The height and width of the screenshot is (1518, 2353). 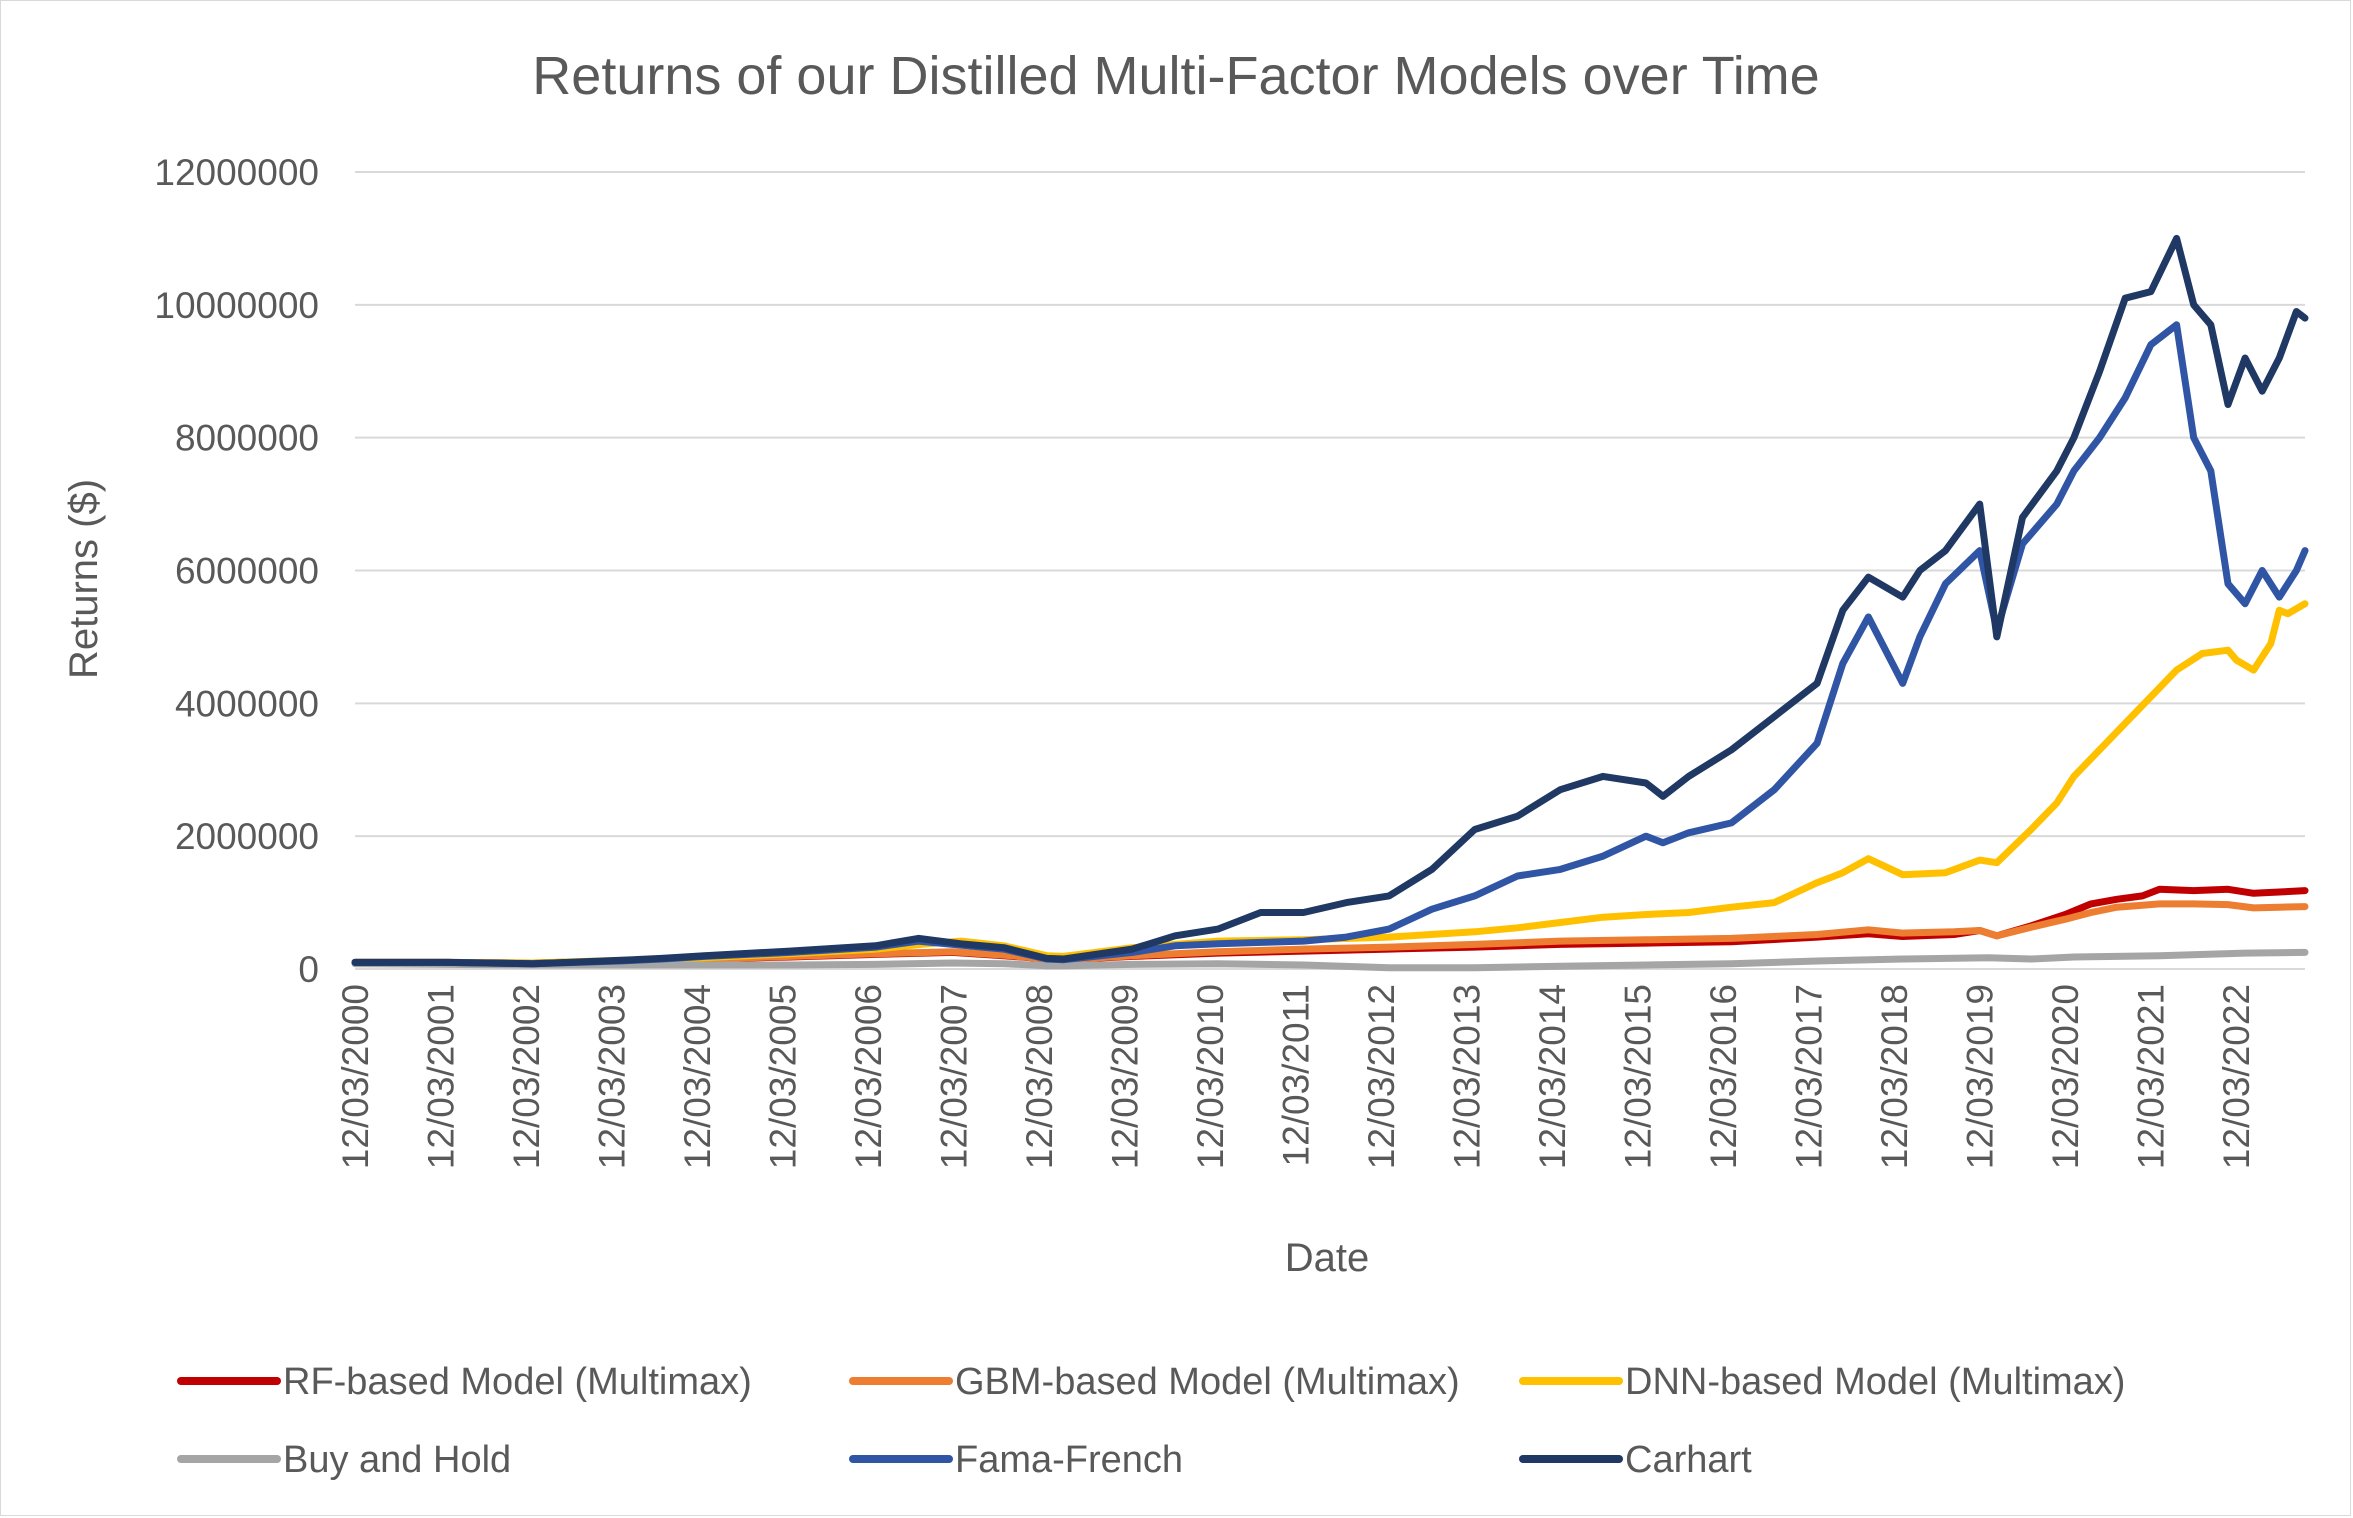 I want to click on x-tick-label: 12/03/2001, so click(x=441, y=1076).